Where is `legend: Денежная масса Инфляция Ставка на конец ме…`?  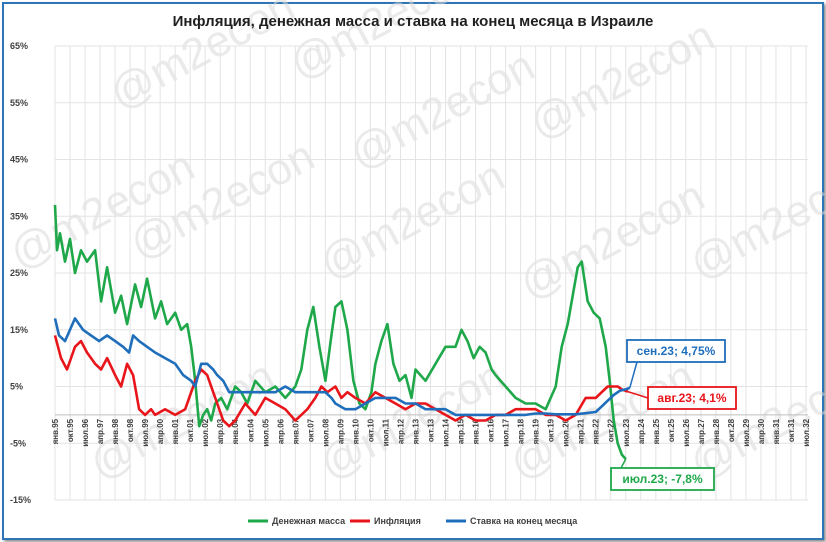
legend: Денежная масса Инфляция Ставка на конец ме… is located at coordinates (413, 521).